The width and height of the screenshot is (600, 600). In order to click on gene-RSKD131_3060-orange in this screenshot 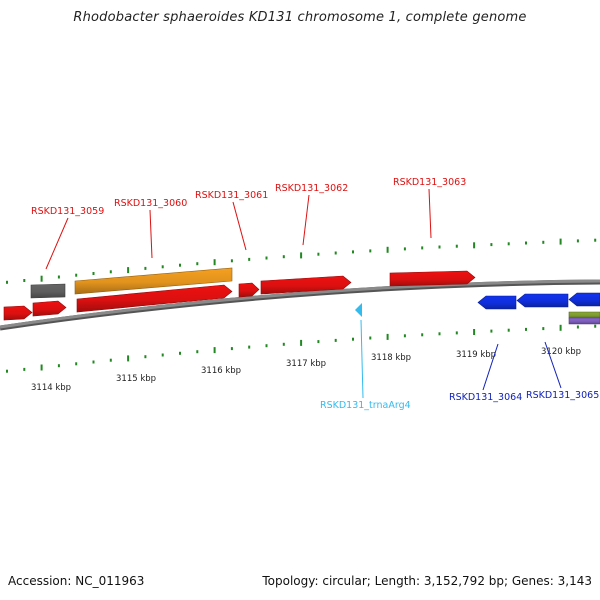, I will do `click(153, 281)`.